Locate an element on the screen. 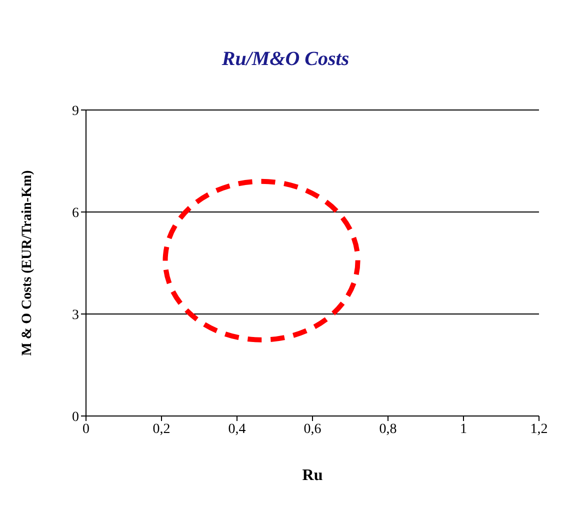  chart-title: Ru/M&O Costs is located at coordinates (285, 59).